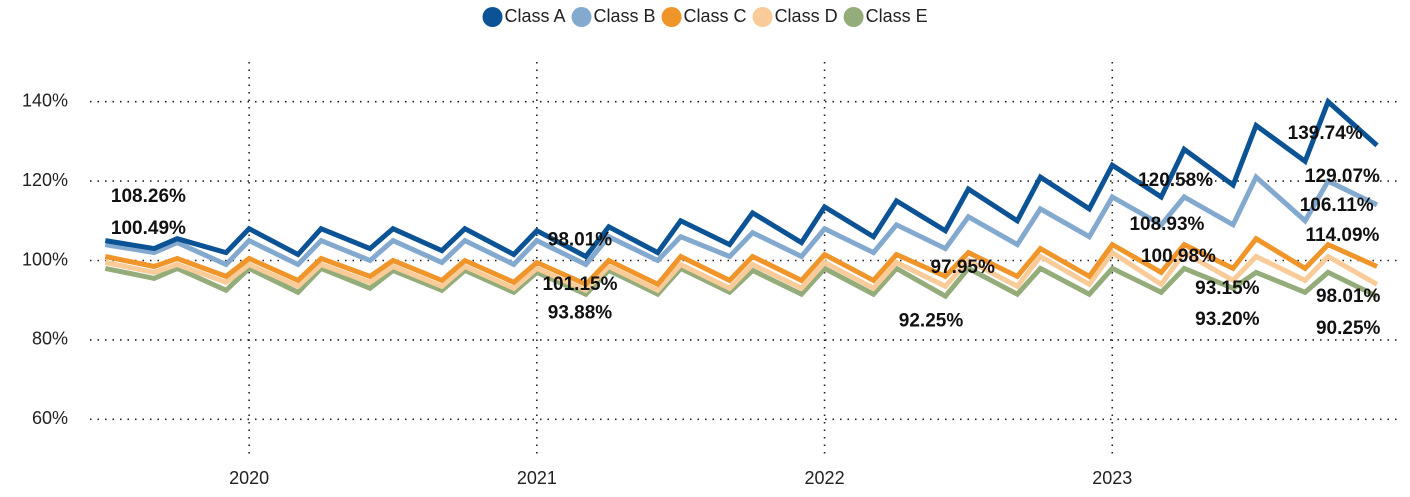 The image size is (1410, 497). I want to click on data-label: 100.98%, so click(1178, 256).